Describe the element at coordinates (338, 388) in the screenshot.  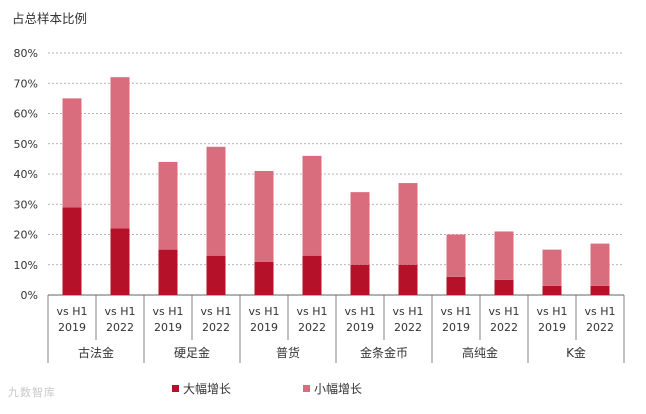
I see `legend-label: 小幅增长` at that location.